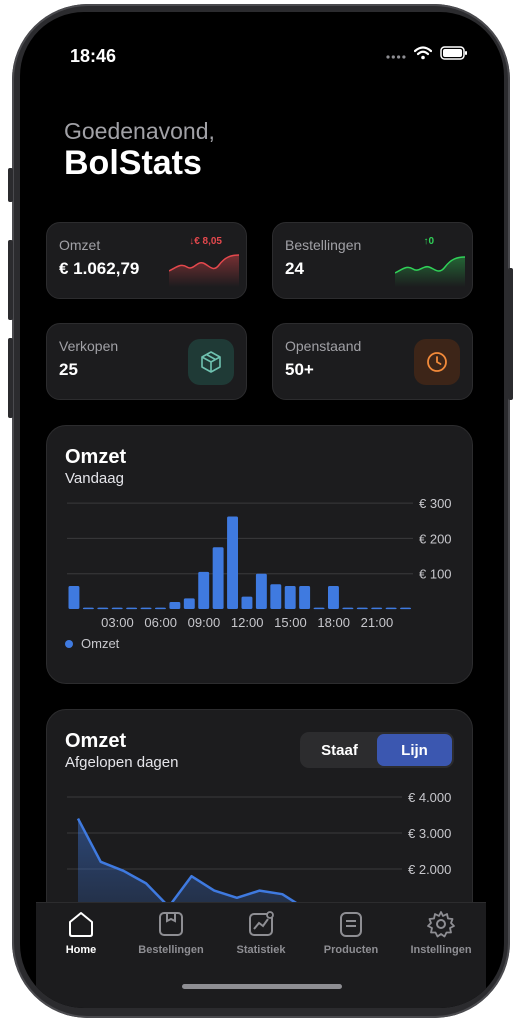  Describe the element at coordinates (100, 643) in the screenshot. I see `legend-label: Omzet` at that location.